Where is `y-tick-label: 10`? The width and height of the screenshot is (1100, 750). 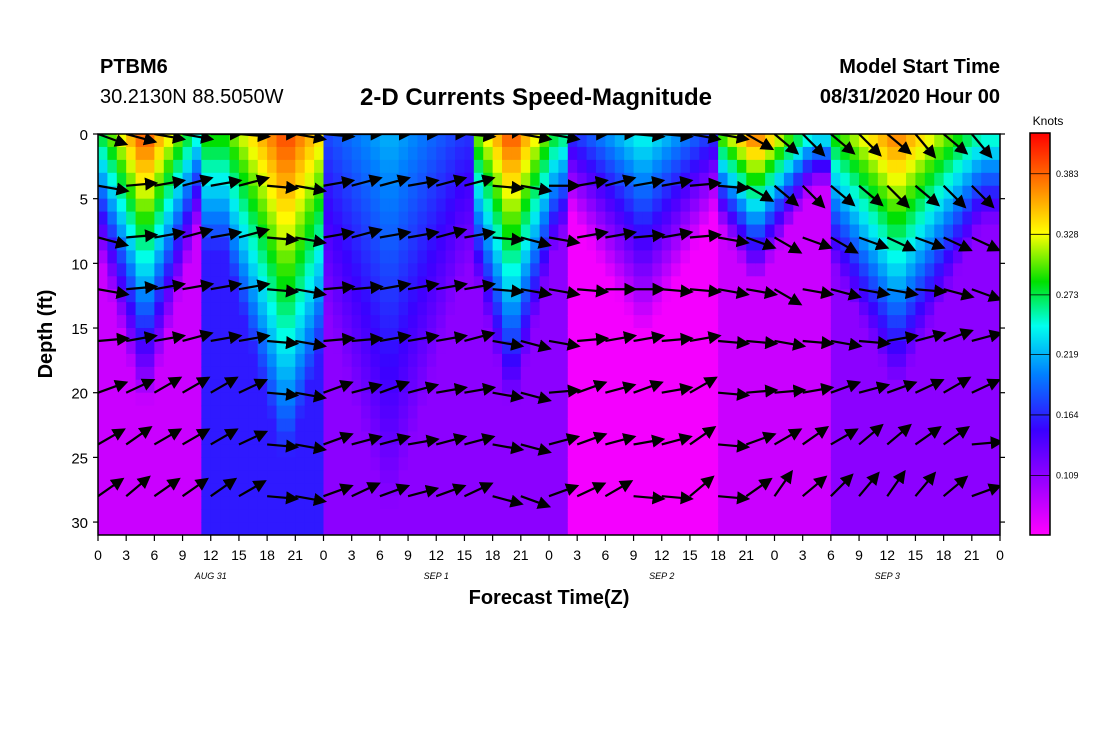
y-tick-label: 10 is located at coordinates (79, 264).